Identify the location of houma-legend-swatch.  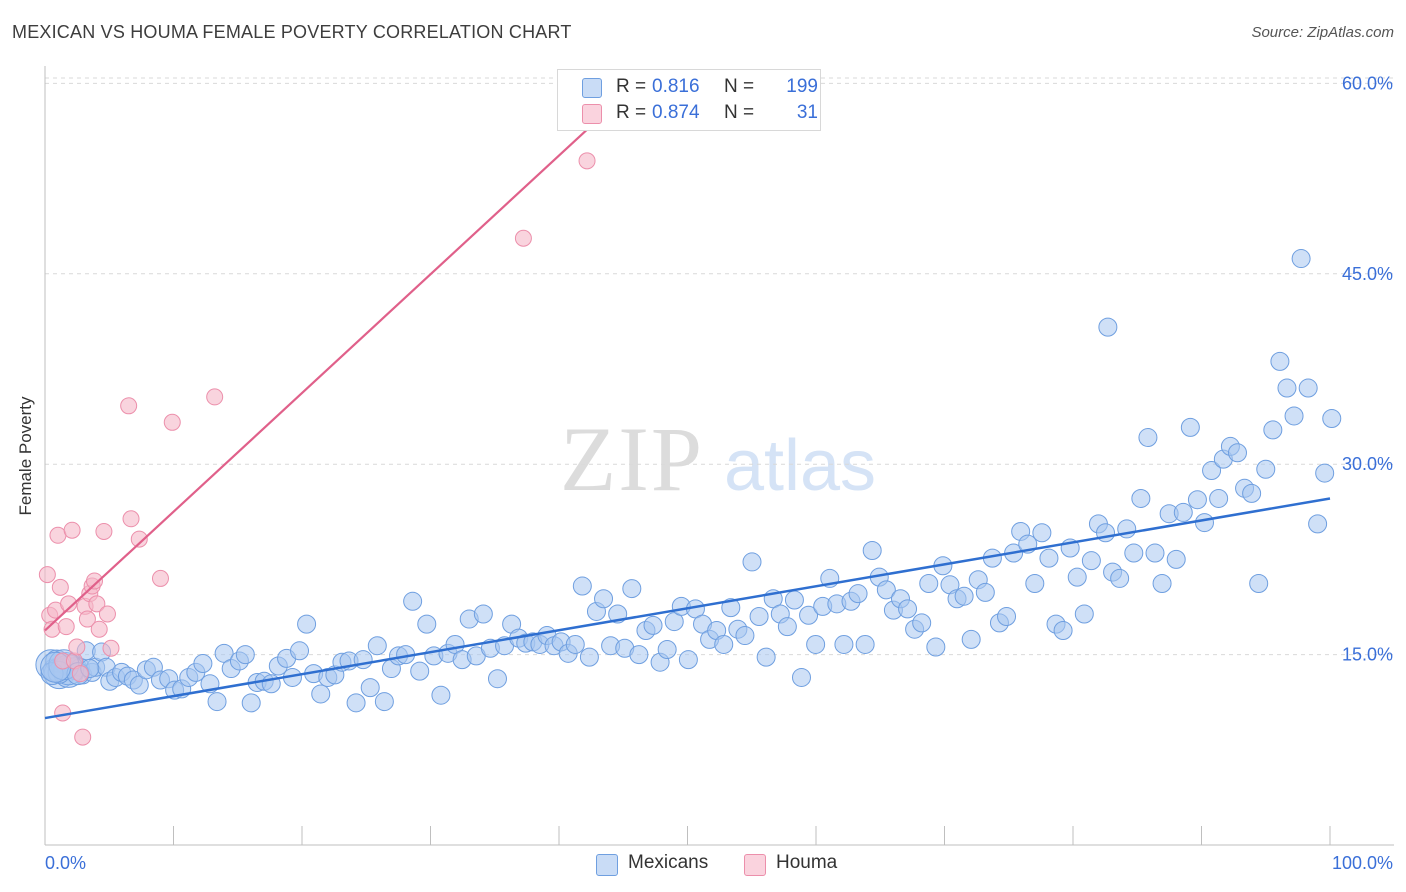
(755, 865).